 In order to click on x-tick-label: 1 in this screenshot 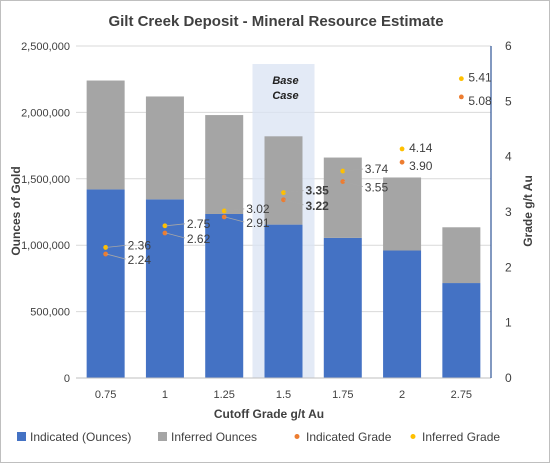, I will do `click(165, 395)`.